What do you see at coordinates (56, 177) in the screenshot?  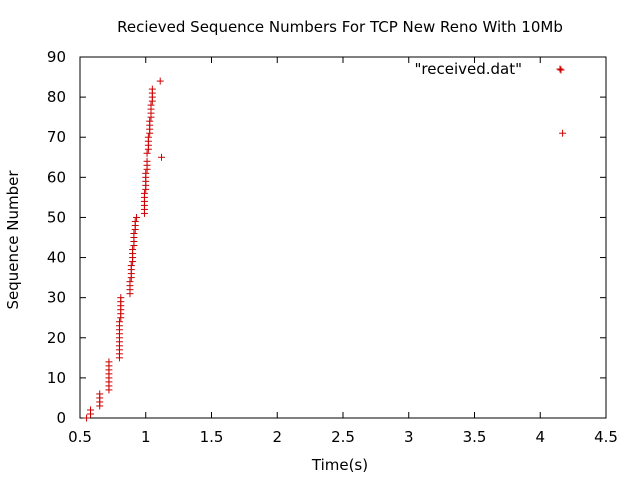 I see `y-tick-label: 60` at bounding box center [56, 177].